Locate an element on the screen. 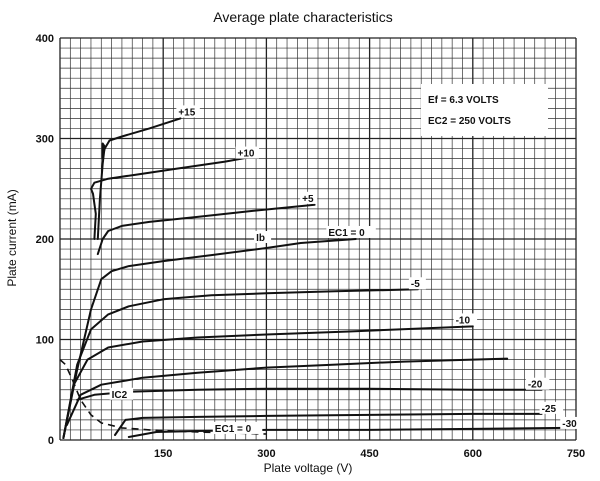  x-tick-label: 150 is located at coordinates (163, 454).